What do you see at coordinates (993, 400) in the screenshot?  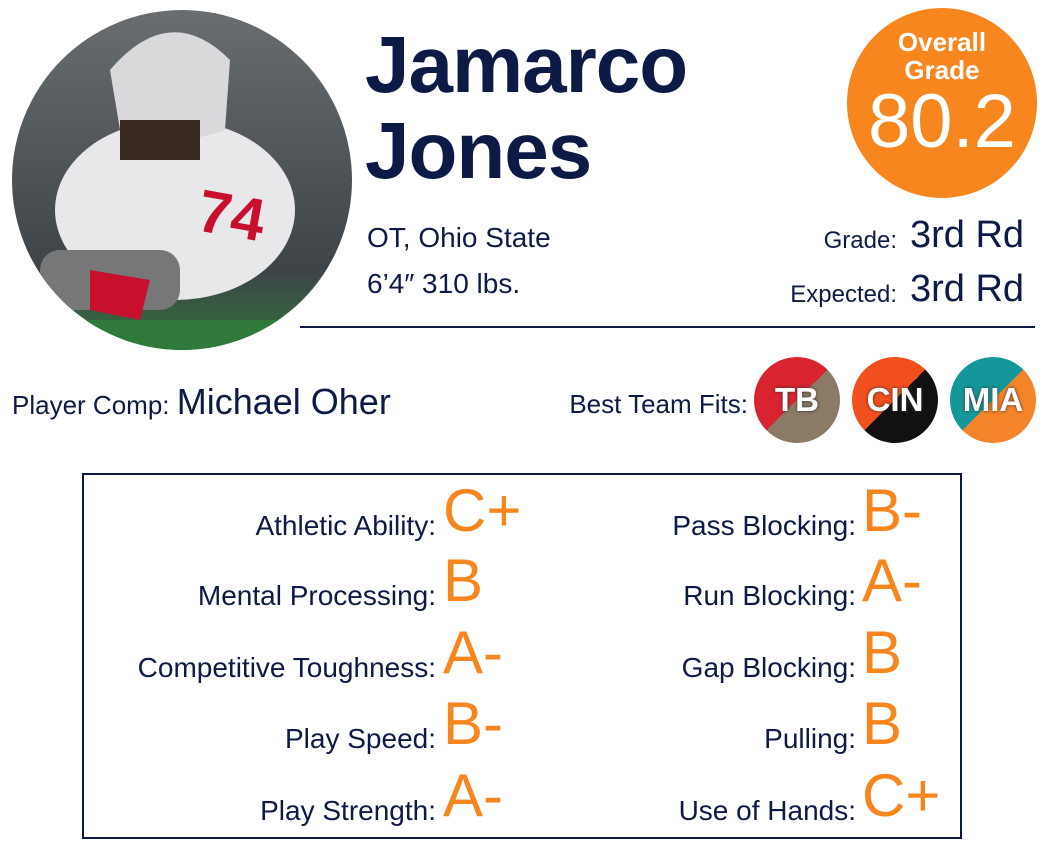 I see `team-badge: MIA` at bounding box center [993, 400].